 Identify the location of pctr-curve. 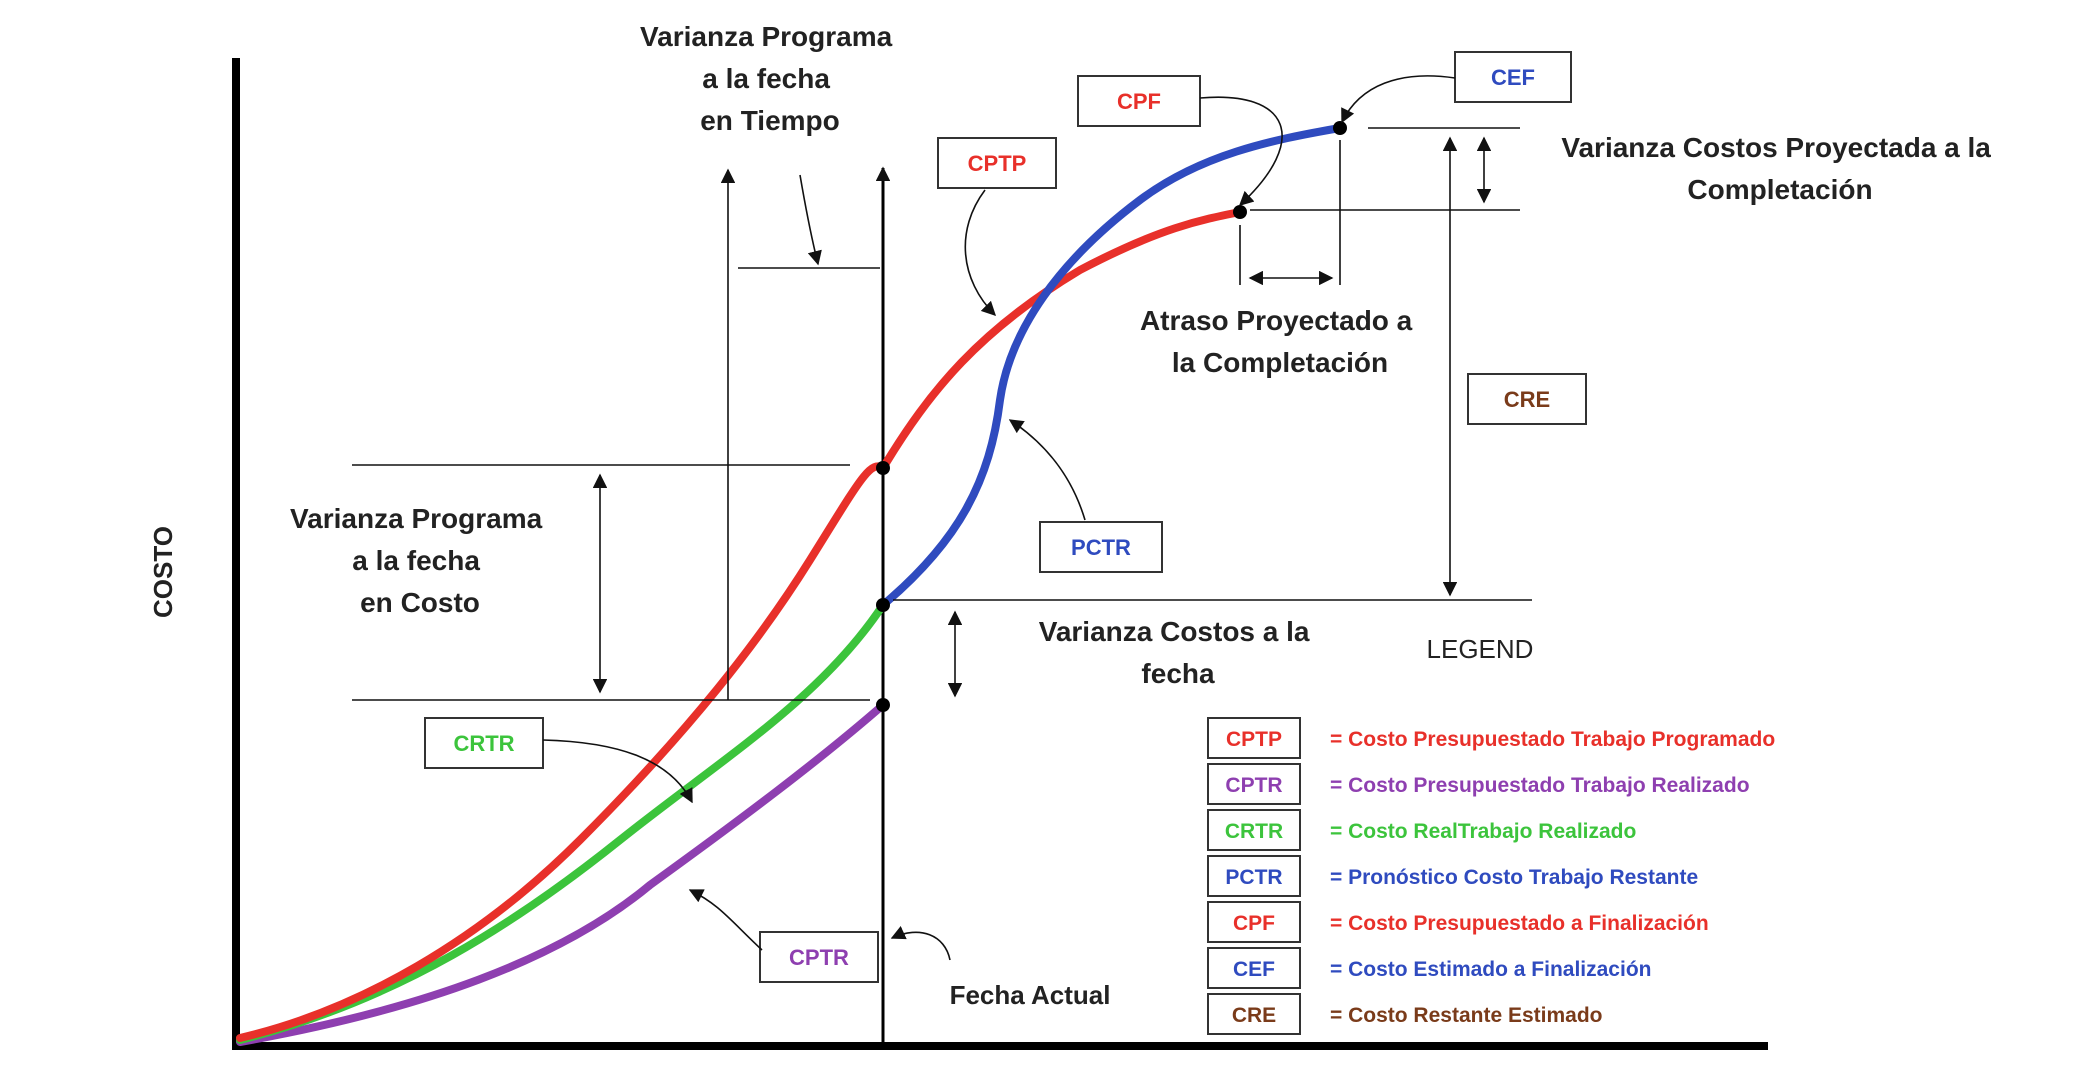
(1111, 366).